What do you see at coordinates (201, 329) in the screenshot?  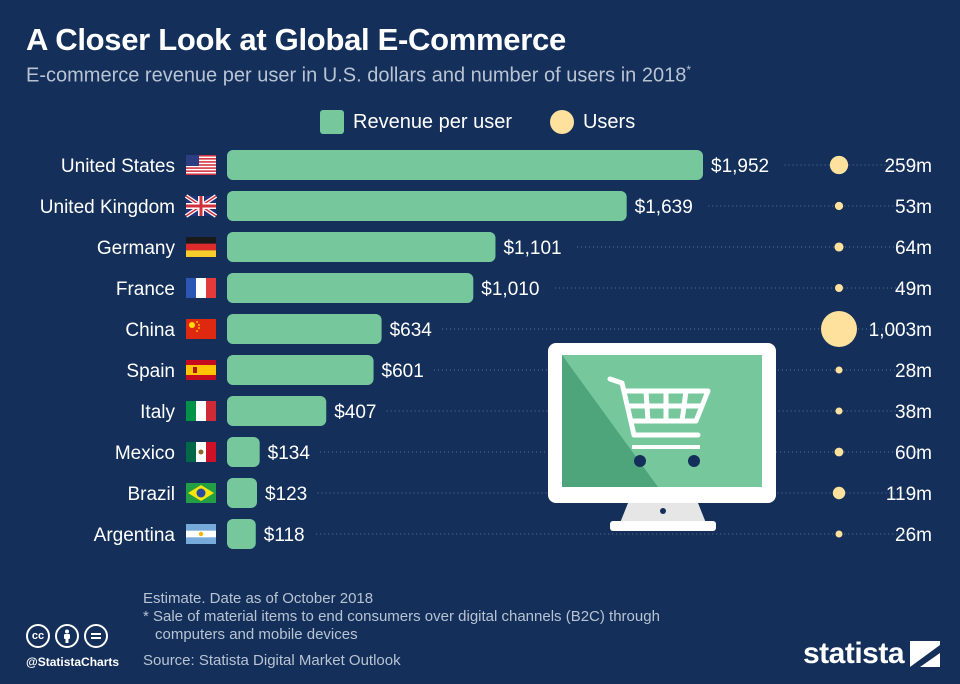 I see `china-flag-icon` at bounding box center [201, 329].